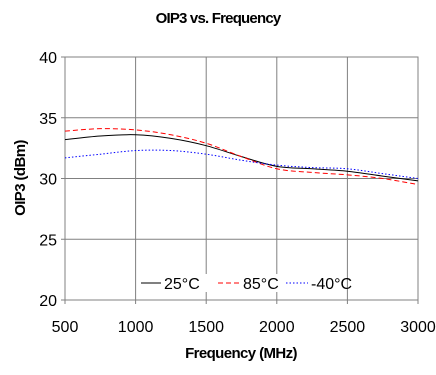 Image resolution: width=436 pixels, height=375 pixels. I want to click on y-tick-label: 20, so click(48, 301).